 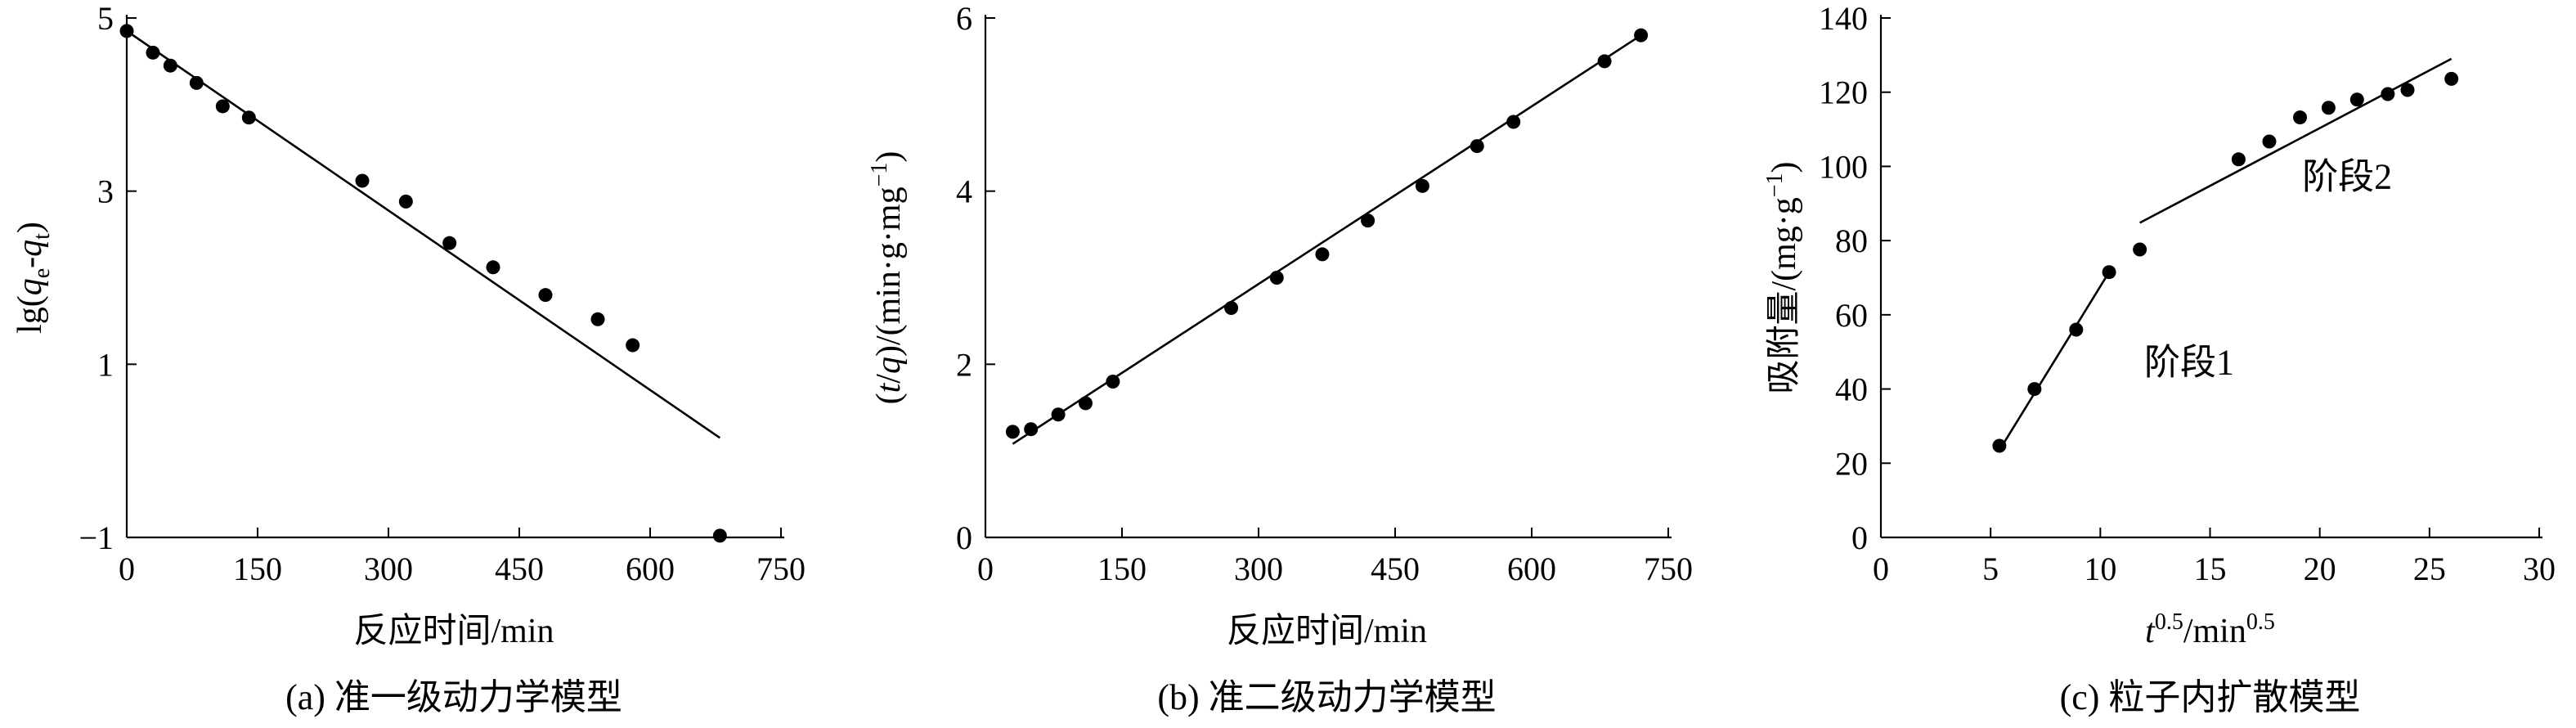 What do you see at coordinates (1851, 316) in the screenshot?
I see `y-tick-label: 60` at bounding box center [1851, 316].